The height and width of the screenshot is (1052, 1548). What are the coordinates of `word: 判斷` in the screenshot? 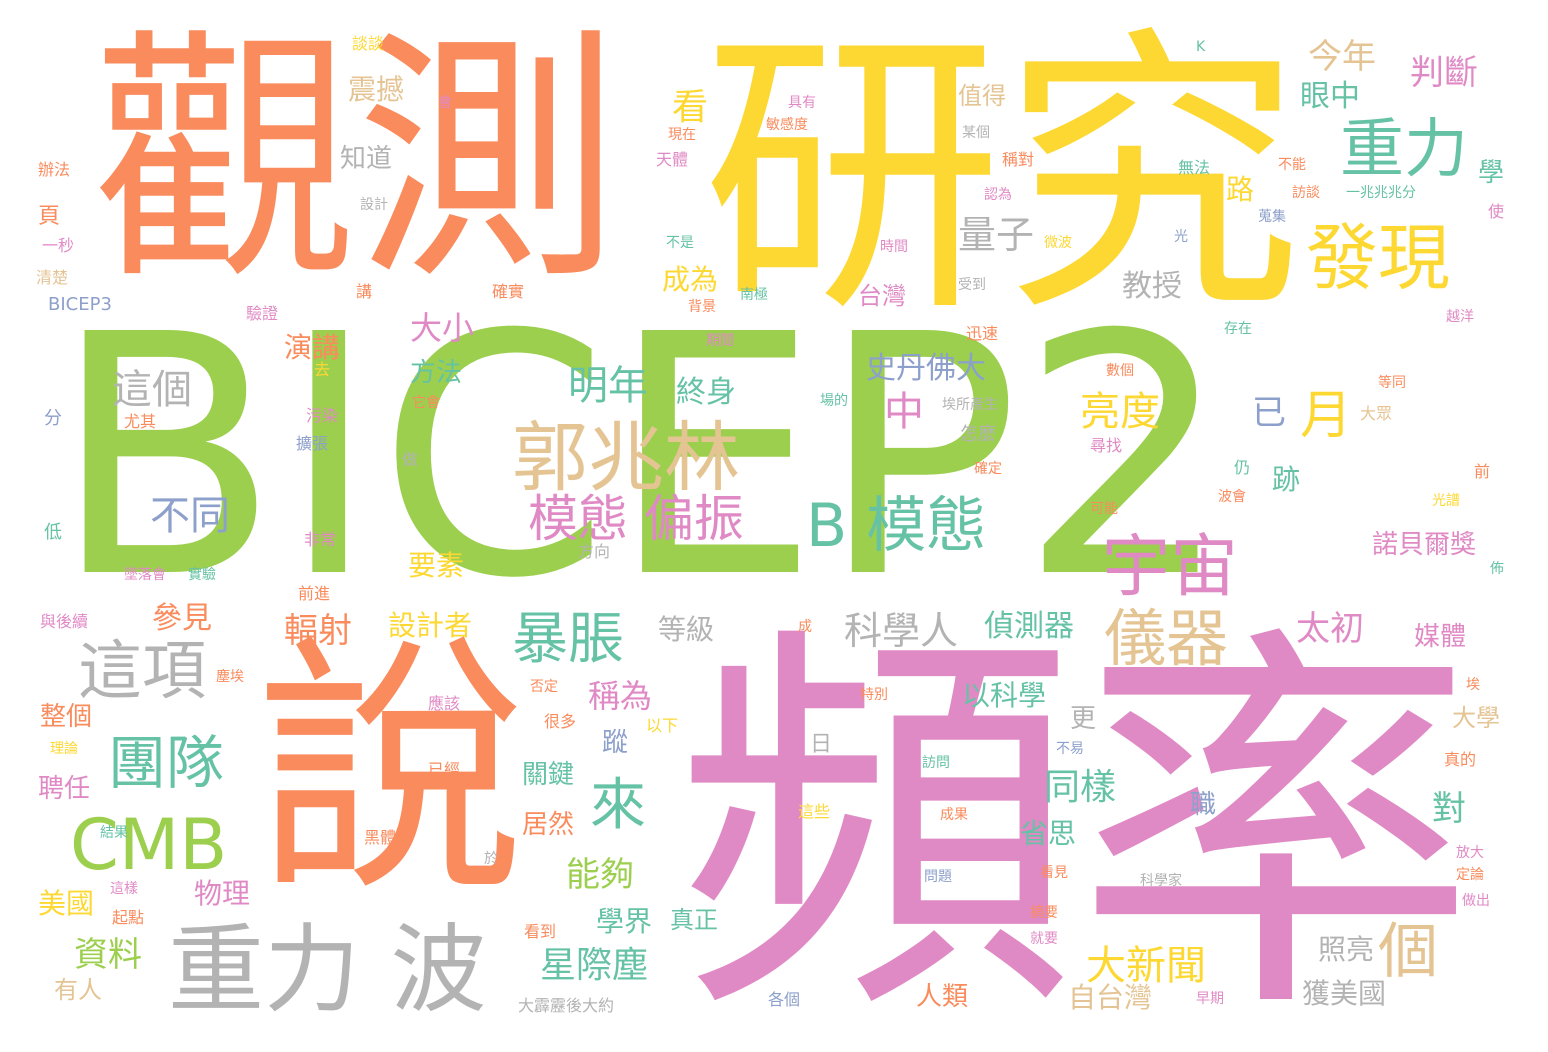 It's located at (1444, 73).